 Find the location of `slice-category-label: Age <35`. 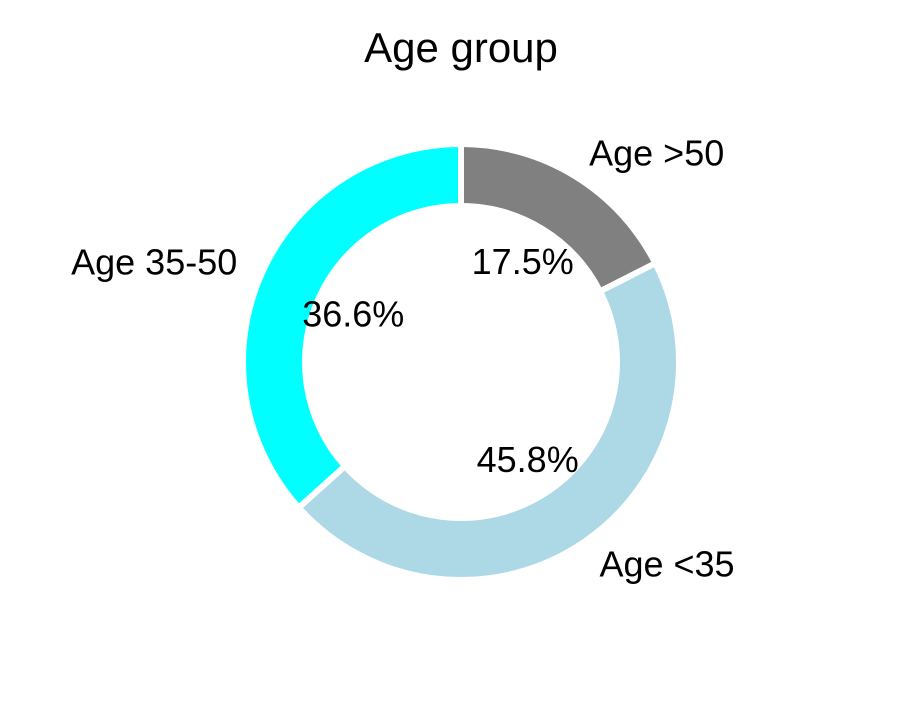

slice-category-label: Age <35 is located at coordinates (666, 564).